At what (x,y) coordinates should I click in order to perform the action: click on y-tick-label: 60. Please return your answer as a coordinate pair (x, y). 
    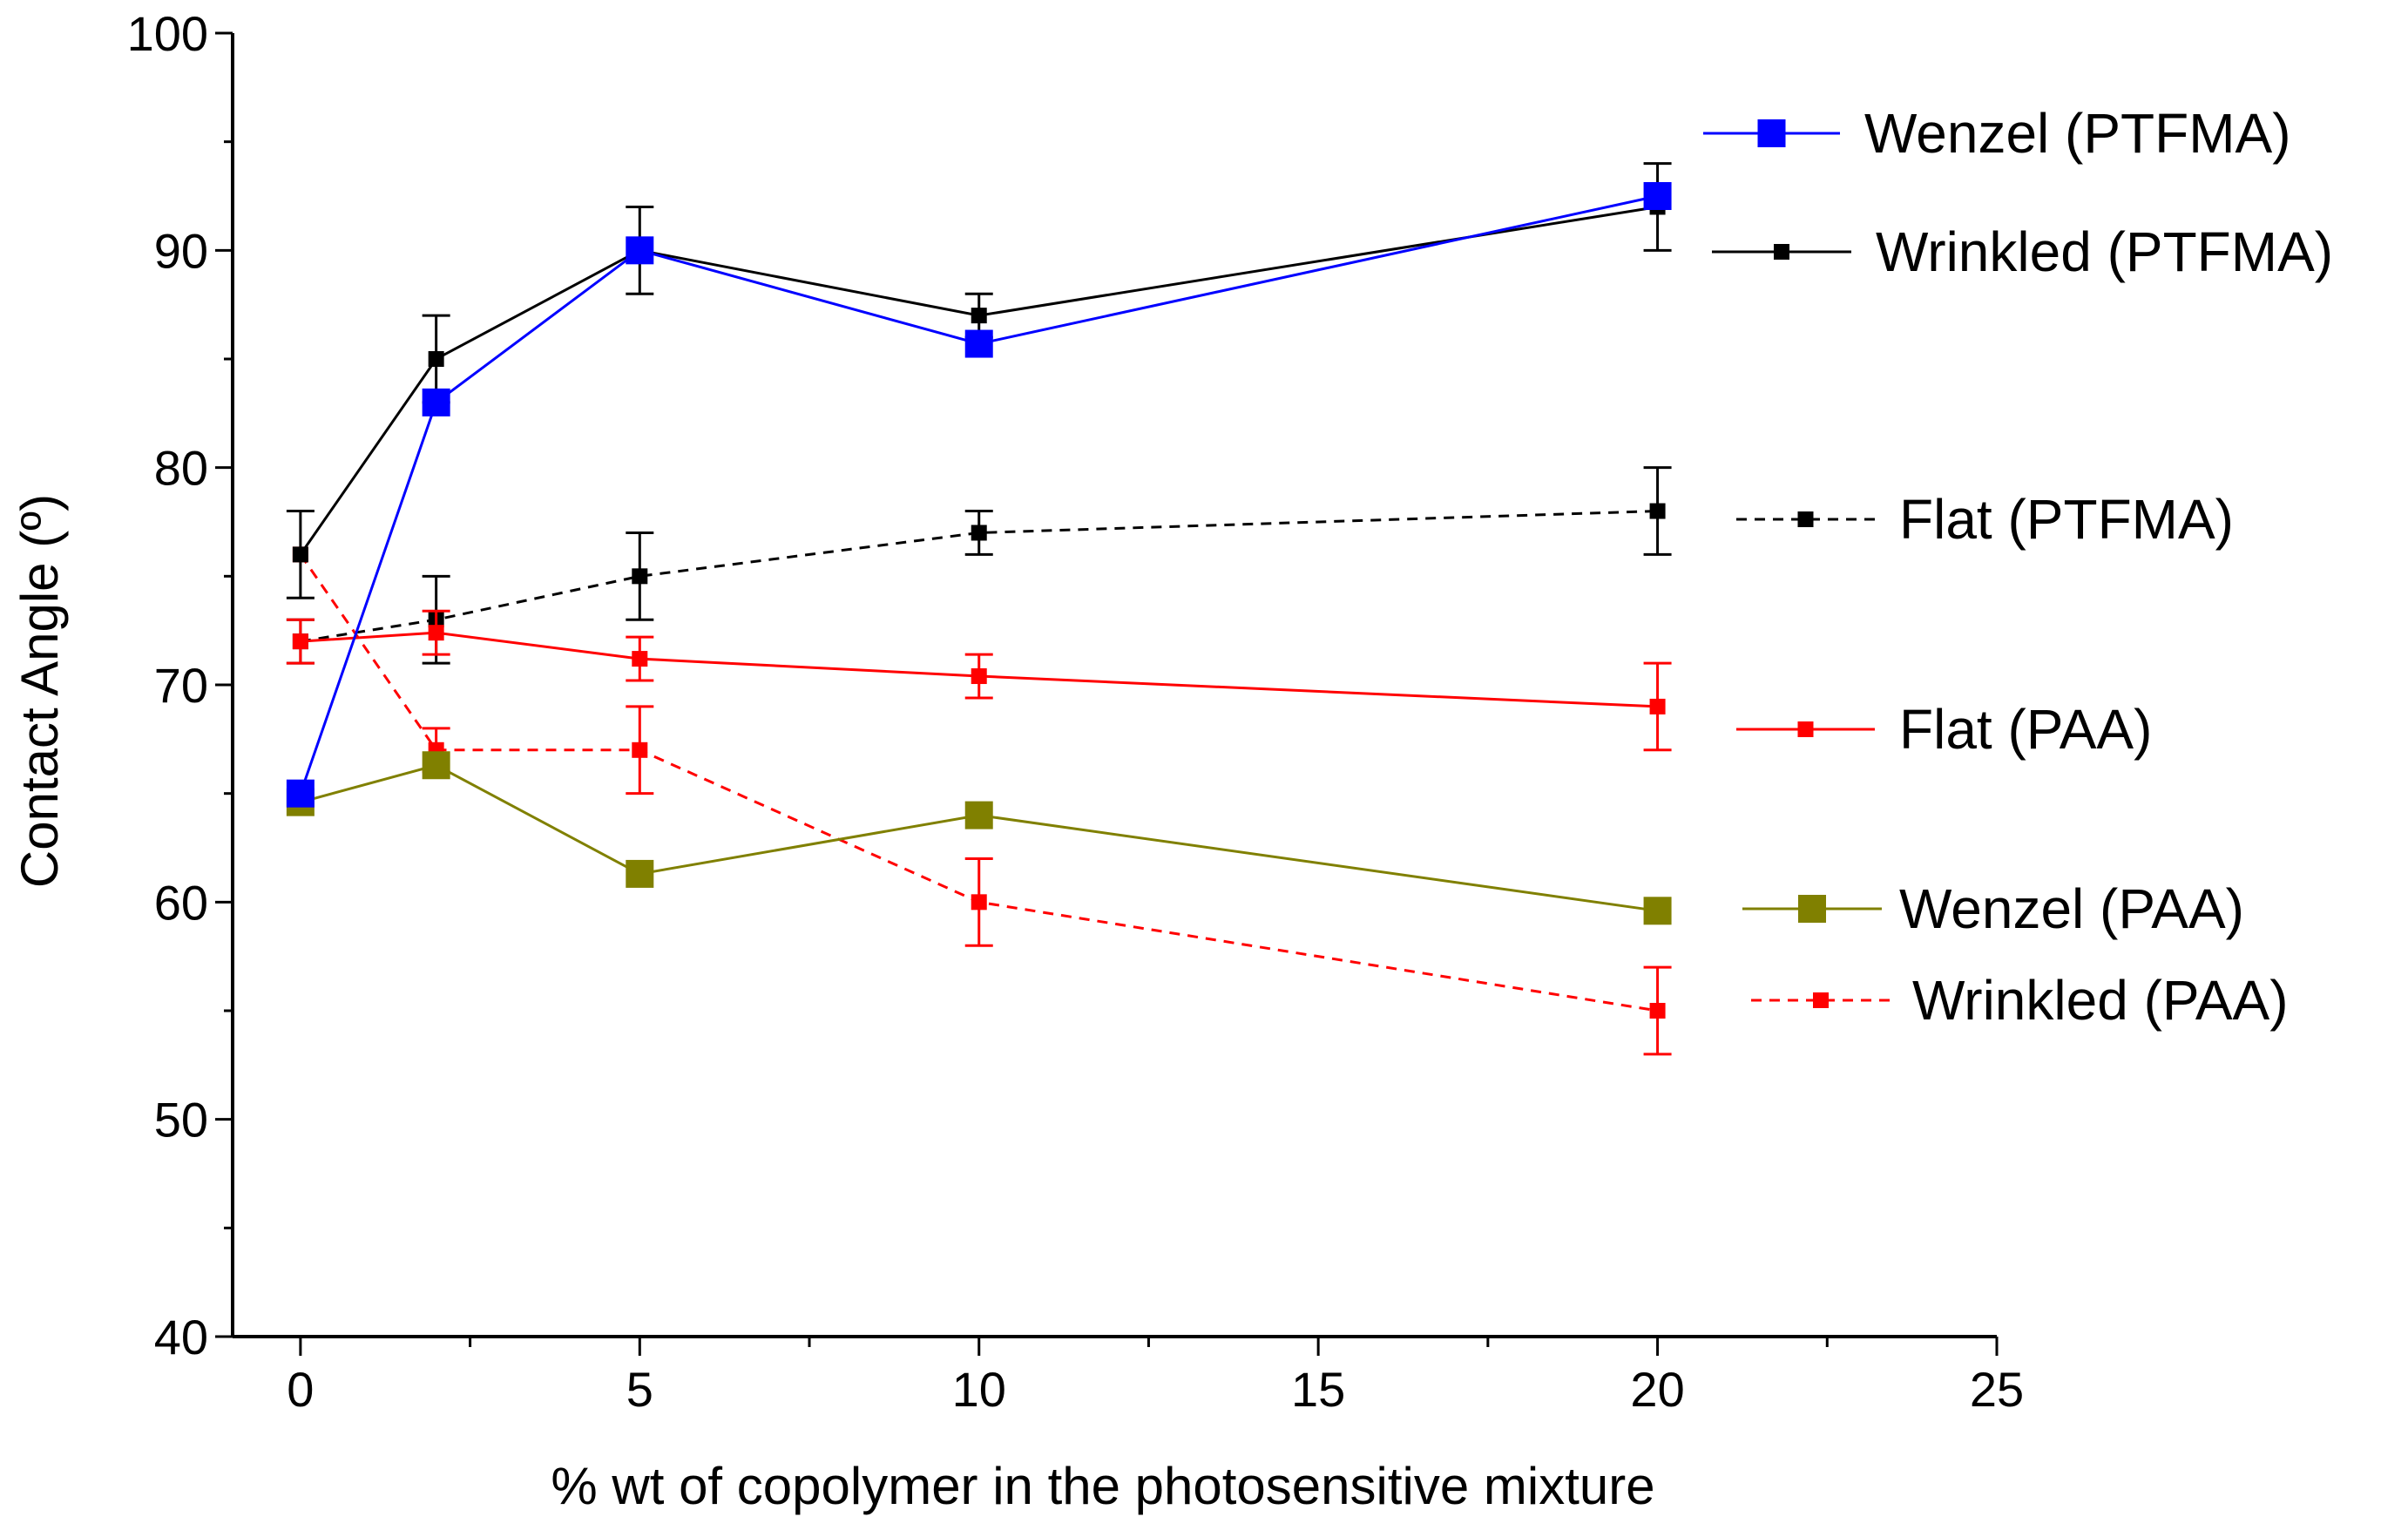
    Looking at the image, I should click on (181, 902).